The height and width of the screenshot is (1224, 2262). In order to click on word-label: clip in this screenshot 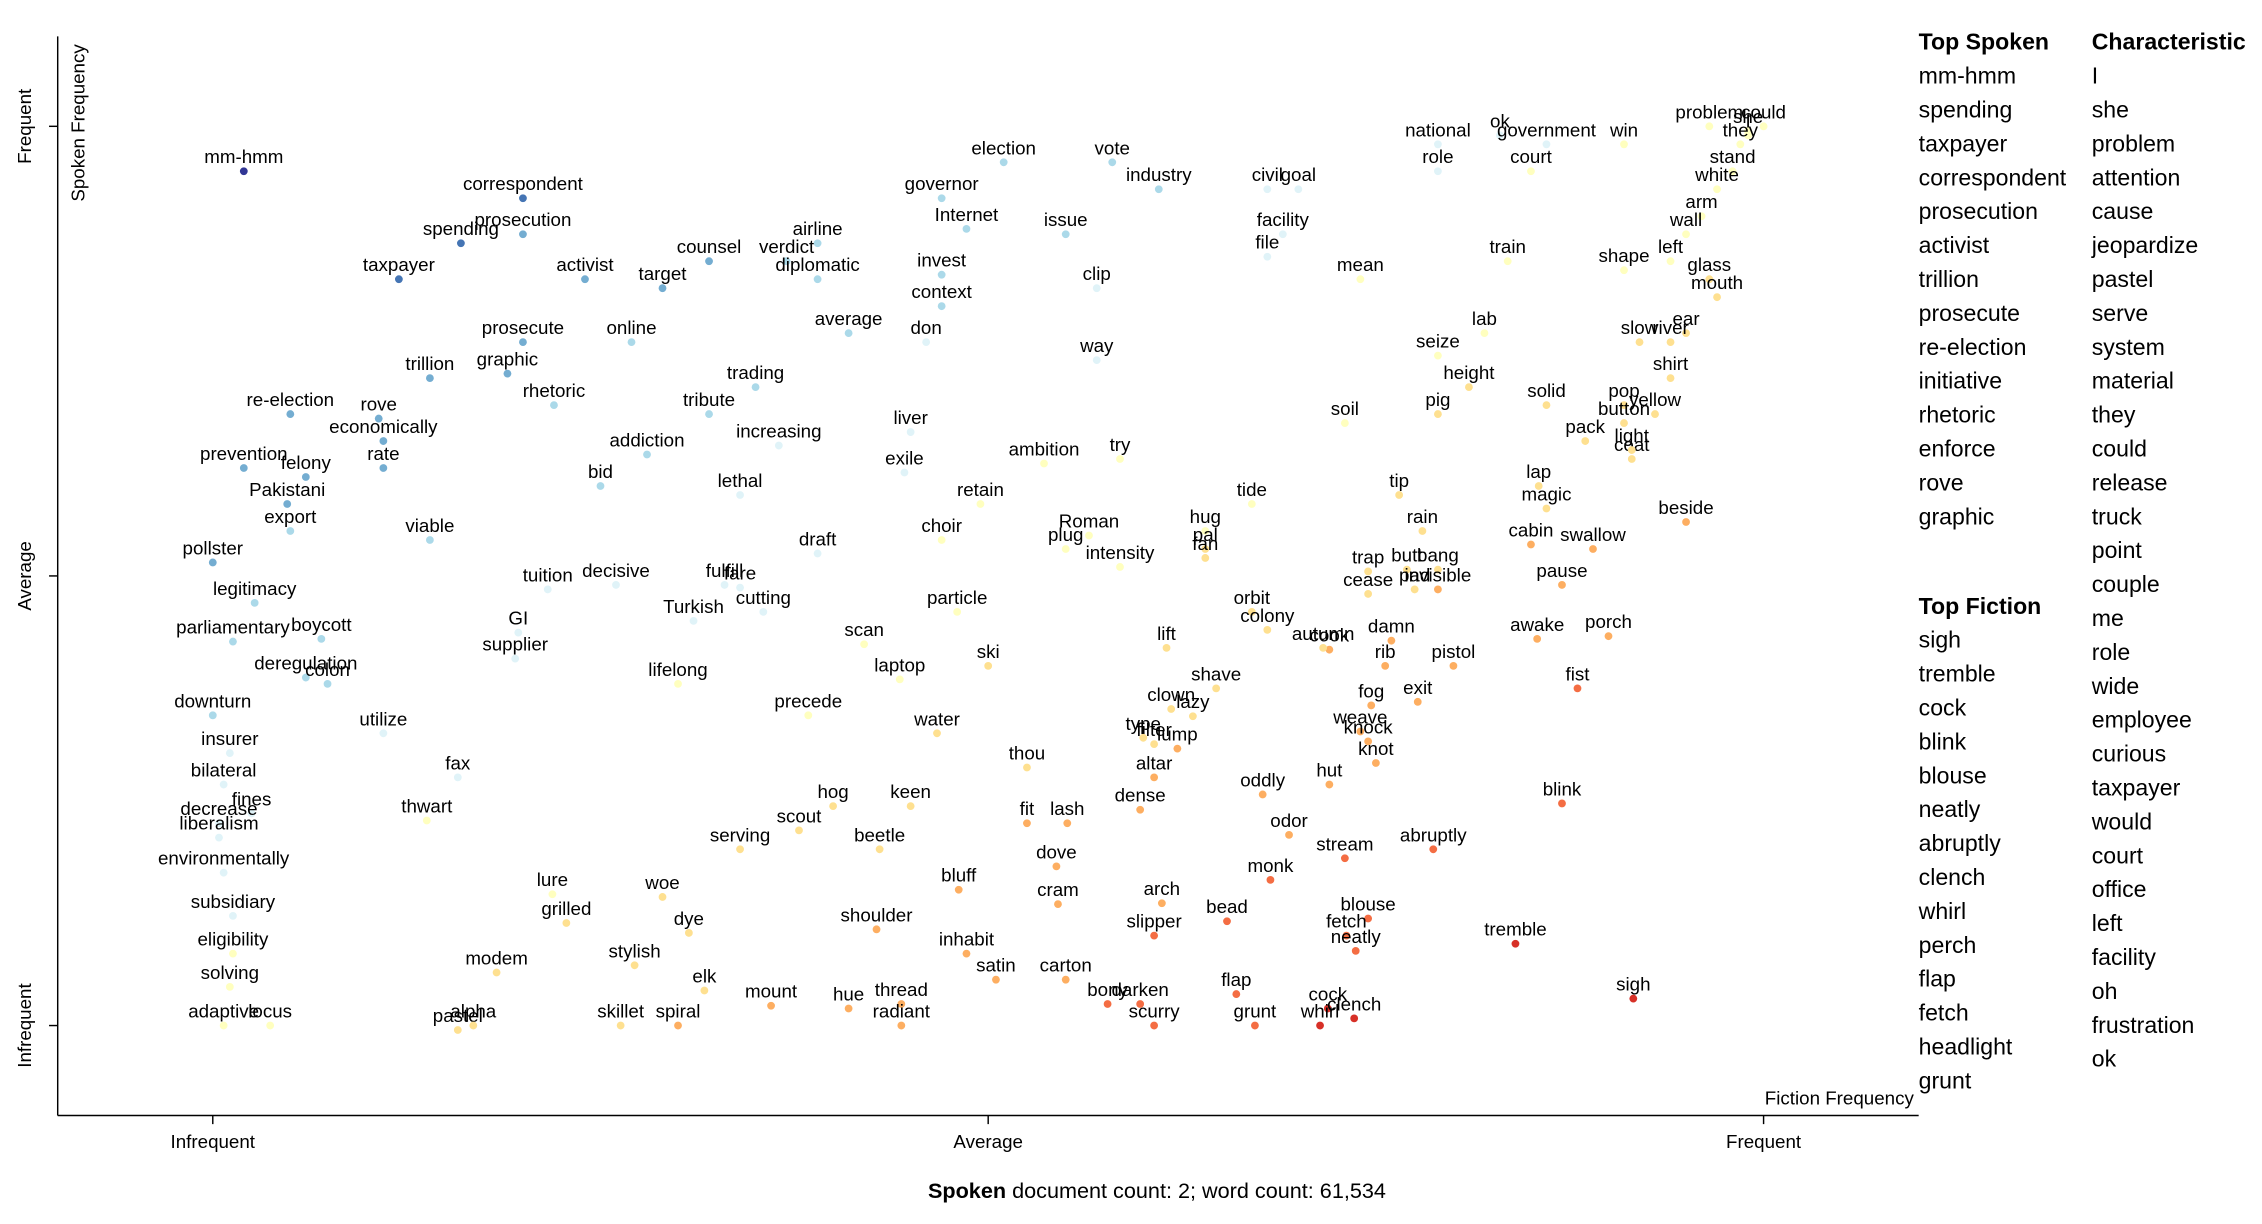, I will do `click(1097, 273)`.